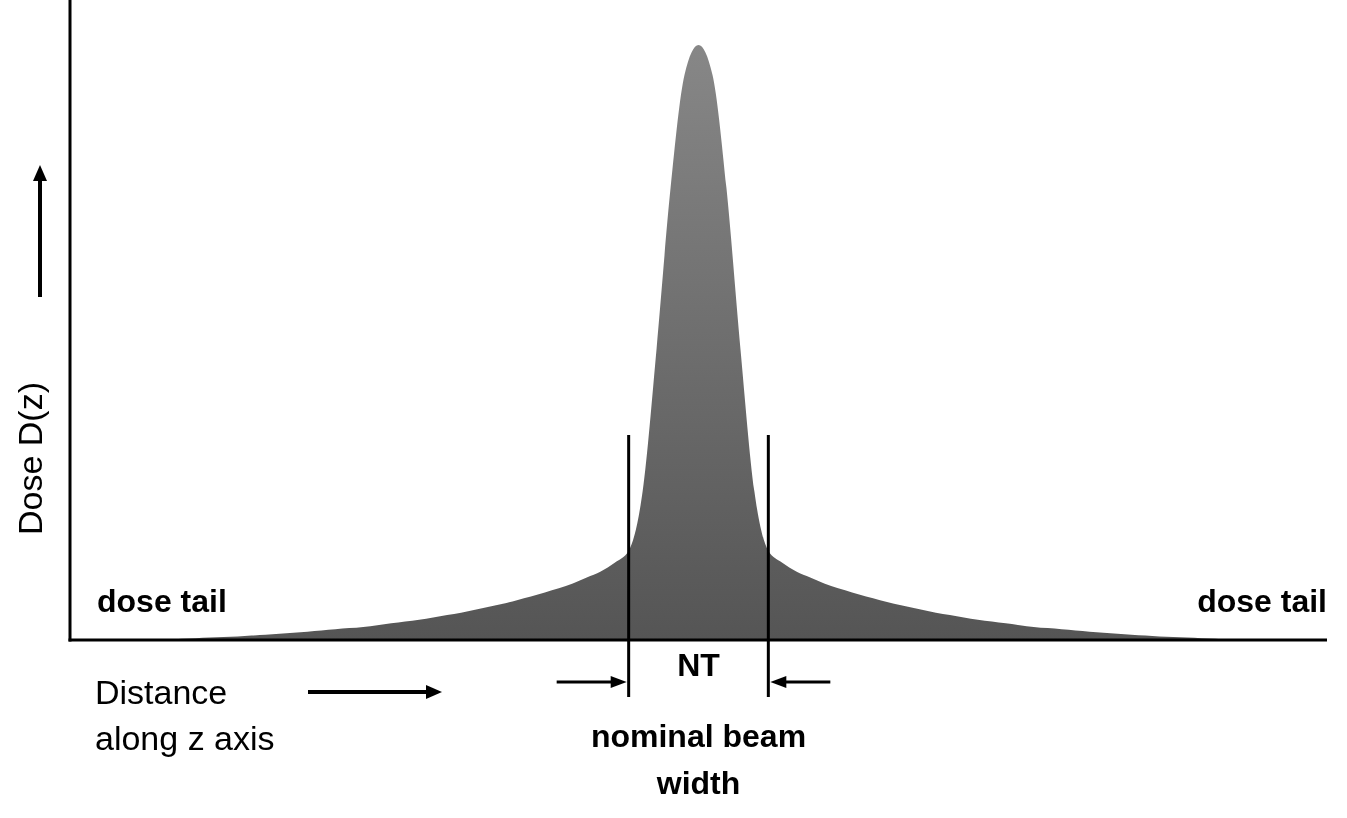 This screenshot has height=818, width=1347. I want to click on y-axis-title: Dose D(z), so click(30, 458).